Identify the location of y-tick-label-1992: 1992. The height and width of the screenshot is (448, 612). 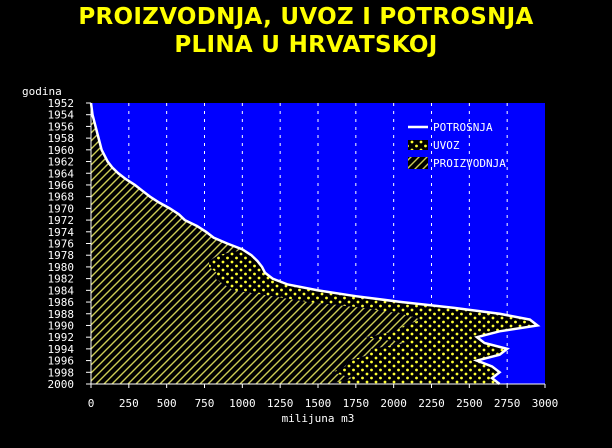
(61, 337).